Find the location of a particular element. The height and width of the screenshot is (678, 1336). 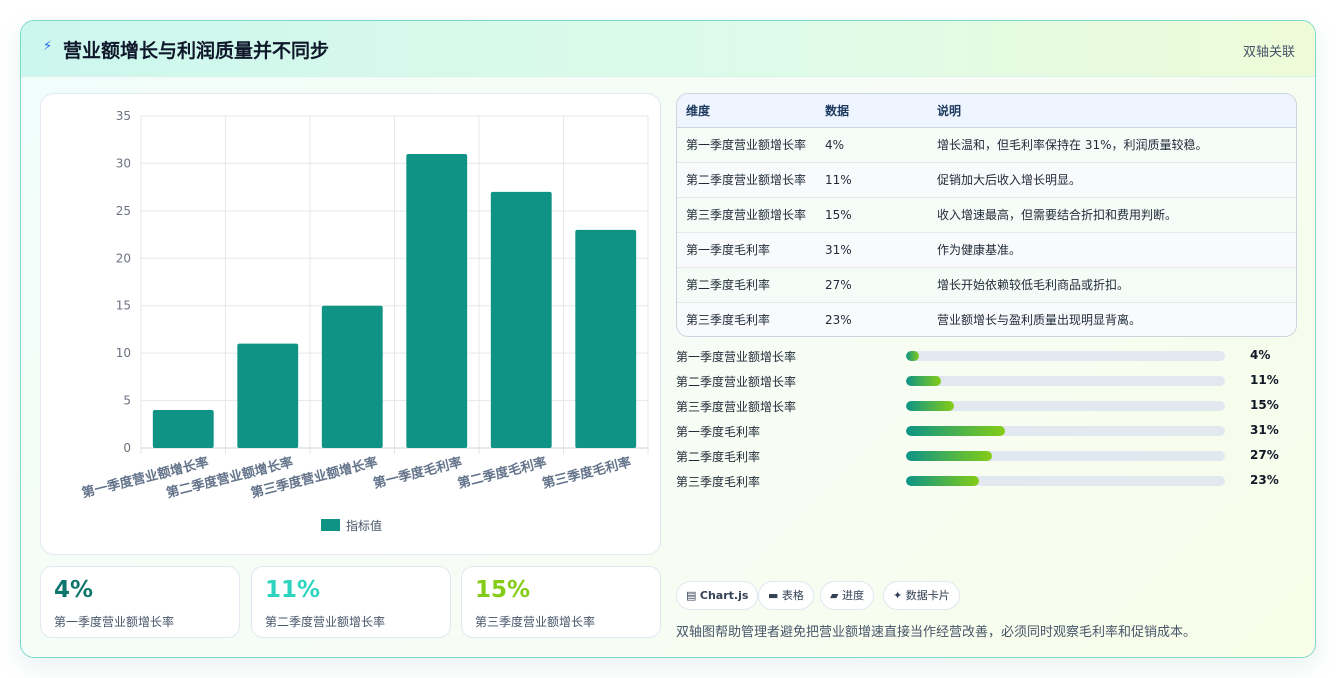

progress-row: 第二季度营业额增长率 11% is located at coordinates (986, 381).